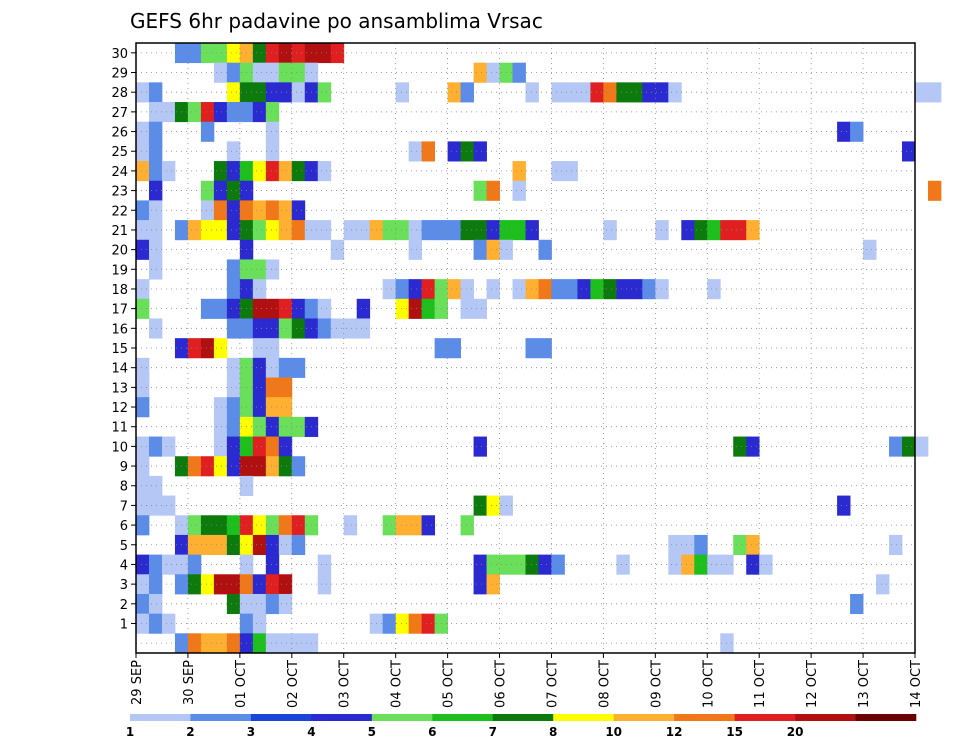 The height and width of the screenshot is (742, 960). What do you see at coordinates (119, 231) in the screenshot?
I see `y-tick-label: 21` at bounding box center [119, 231].